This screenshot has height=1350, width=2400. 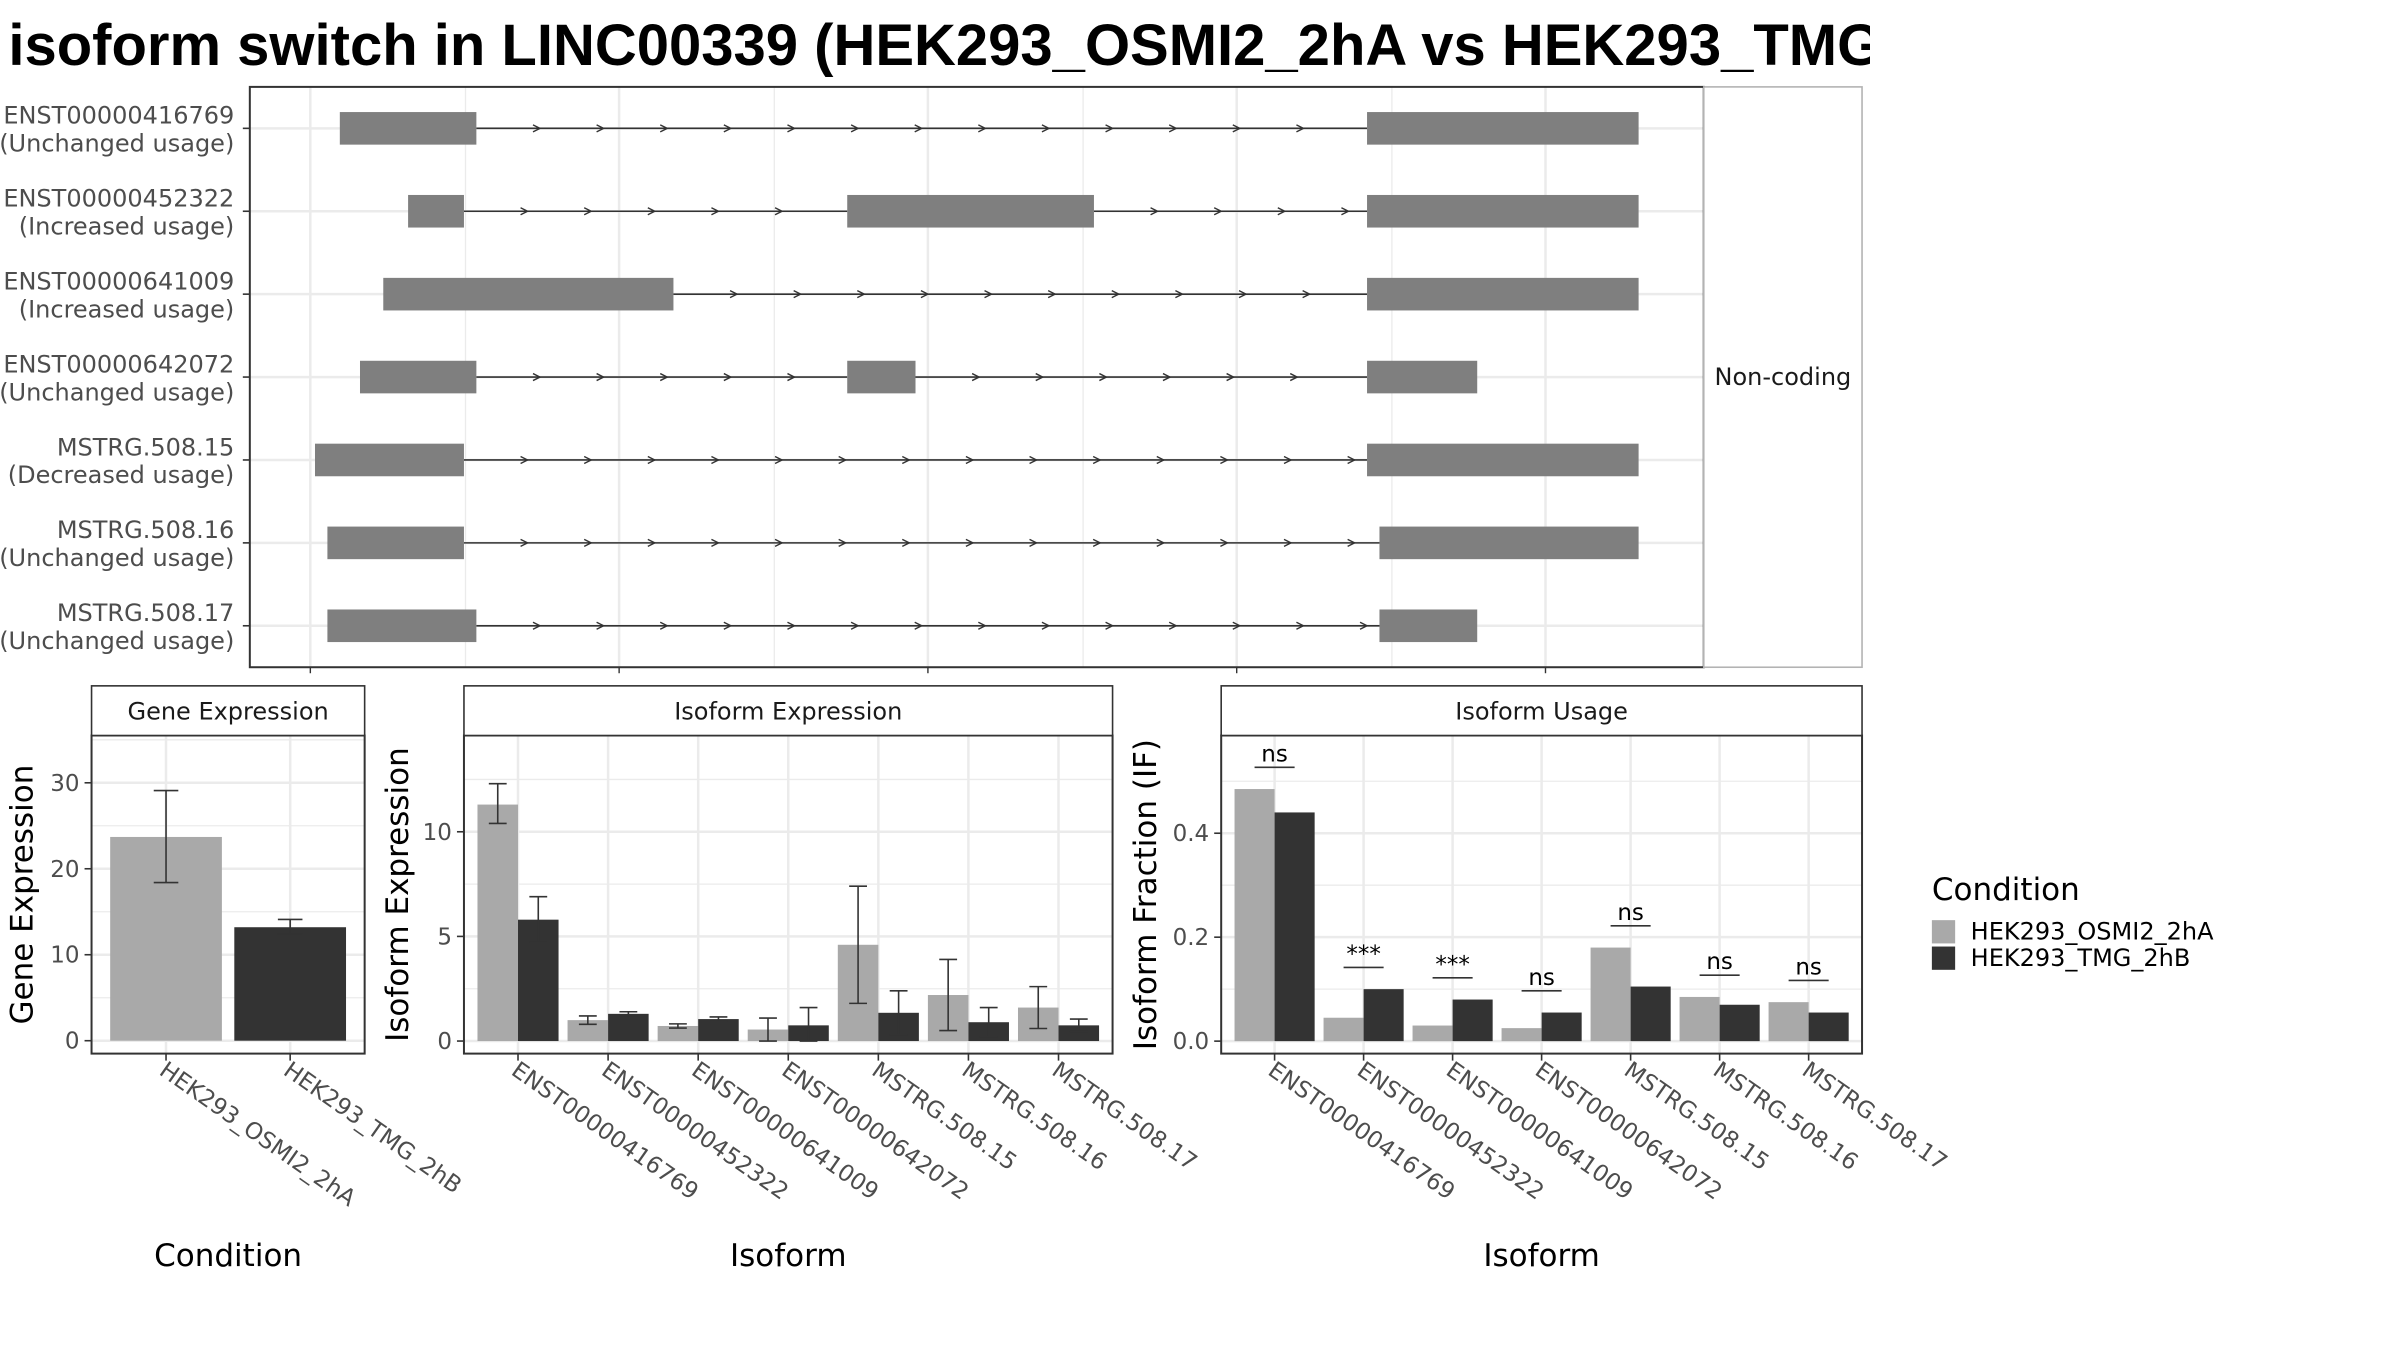 What do you see at coordinates (1191, 1042) in the screenshot?
I see `y-tick-label: 0.0` at bounding box center [1191, 1042].